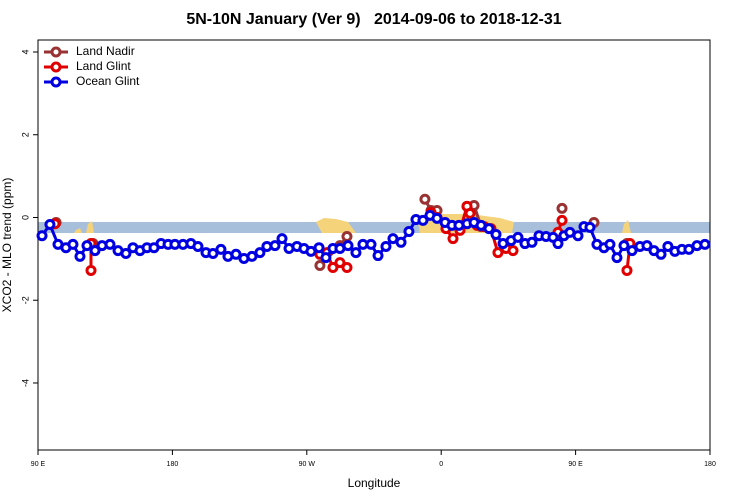  I want to click on y-tick-label: 2, so click(25, 134).